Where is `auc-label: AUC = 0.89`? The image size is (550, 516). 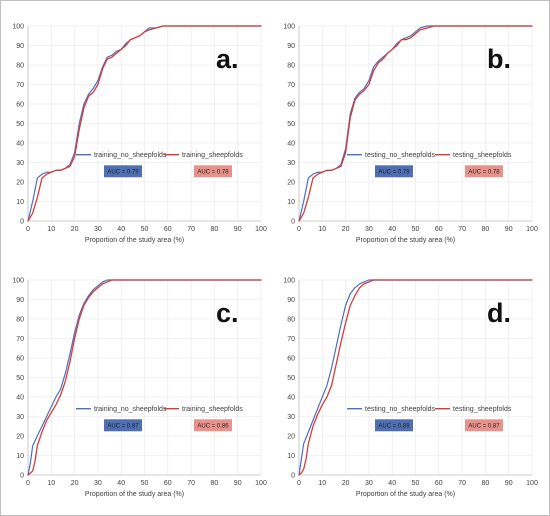
auc-label: AUC = 0.89 is located at coordinates (394, 426).